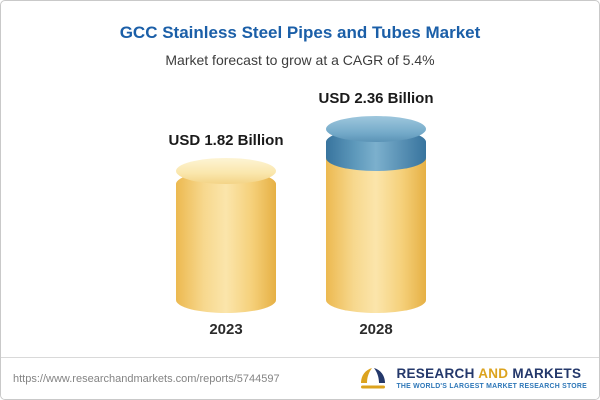 The width and height of the screenshot is (600, 400). I want to click on cylinder-2023, so click(226, 235).